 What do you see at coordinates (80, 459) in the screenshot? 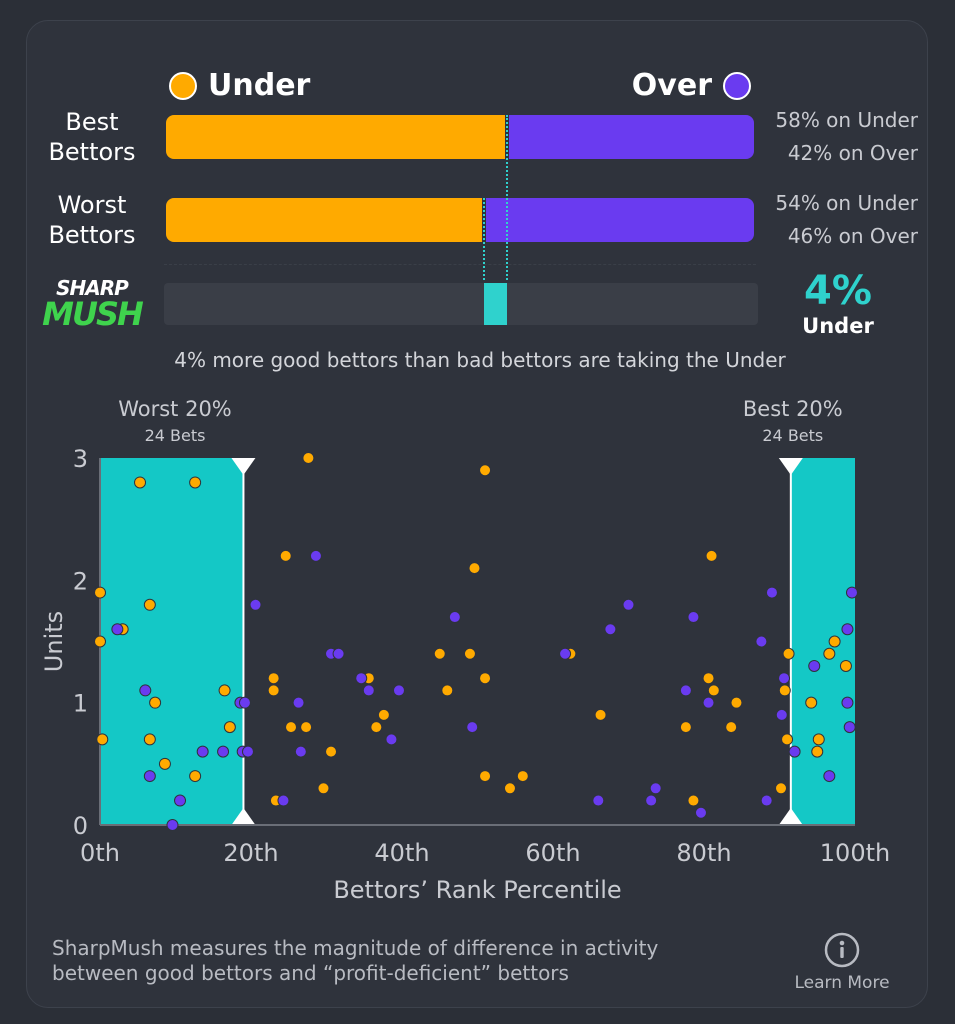
I see `y-tick-label: 3` at bounding box center [80, 459].